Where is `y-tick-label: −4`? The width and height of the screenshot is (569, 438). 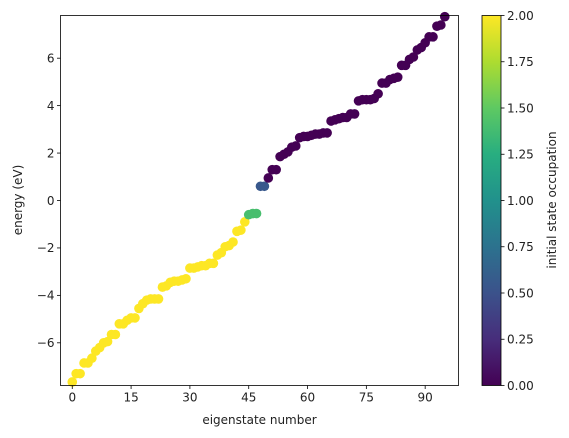 y-tick-label: −4 is located at coordinates (46, 296).